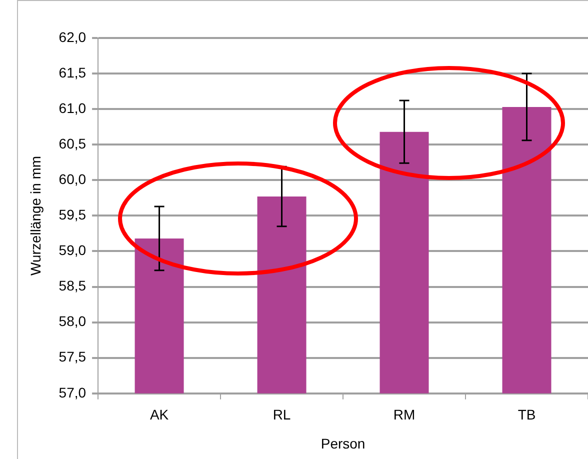 This screenshot has width=588, height=459. Describe the element at coordinates (72, 356) in the screenshot. I see `y-tick-label: 57,5` at that location.